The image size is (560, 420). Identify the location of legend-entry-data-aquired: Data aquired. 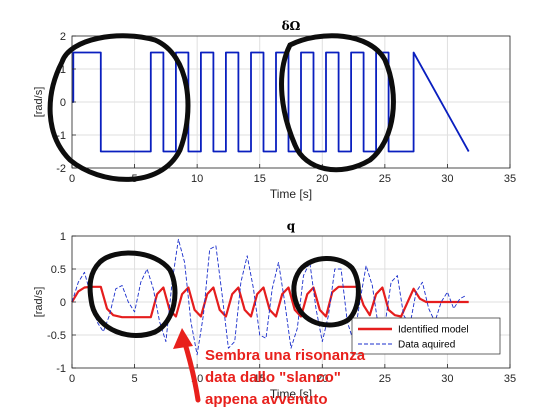
(426, 345).